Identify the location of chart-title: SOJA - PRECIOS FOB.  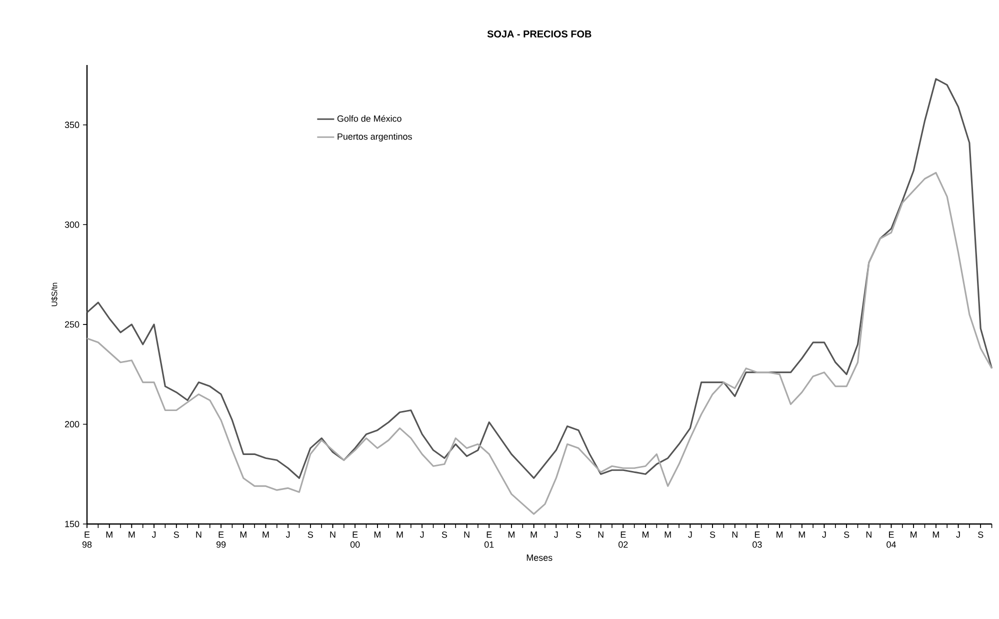
(539, 34).